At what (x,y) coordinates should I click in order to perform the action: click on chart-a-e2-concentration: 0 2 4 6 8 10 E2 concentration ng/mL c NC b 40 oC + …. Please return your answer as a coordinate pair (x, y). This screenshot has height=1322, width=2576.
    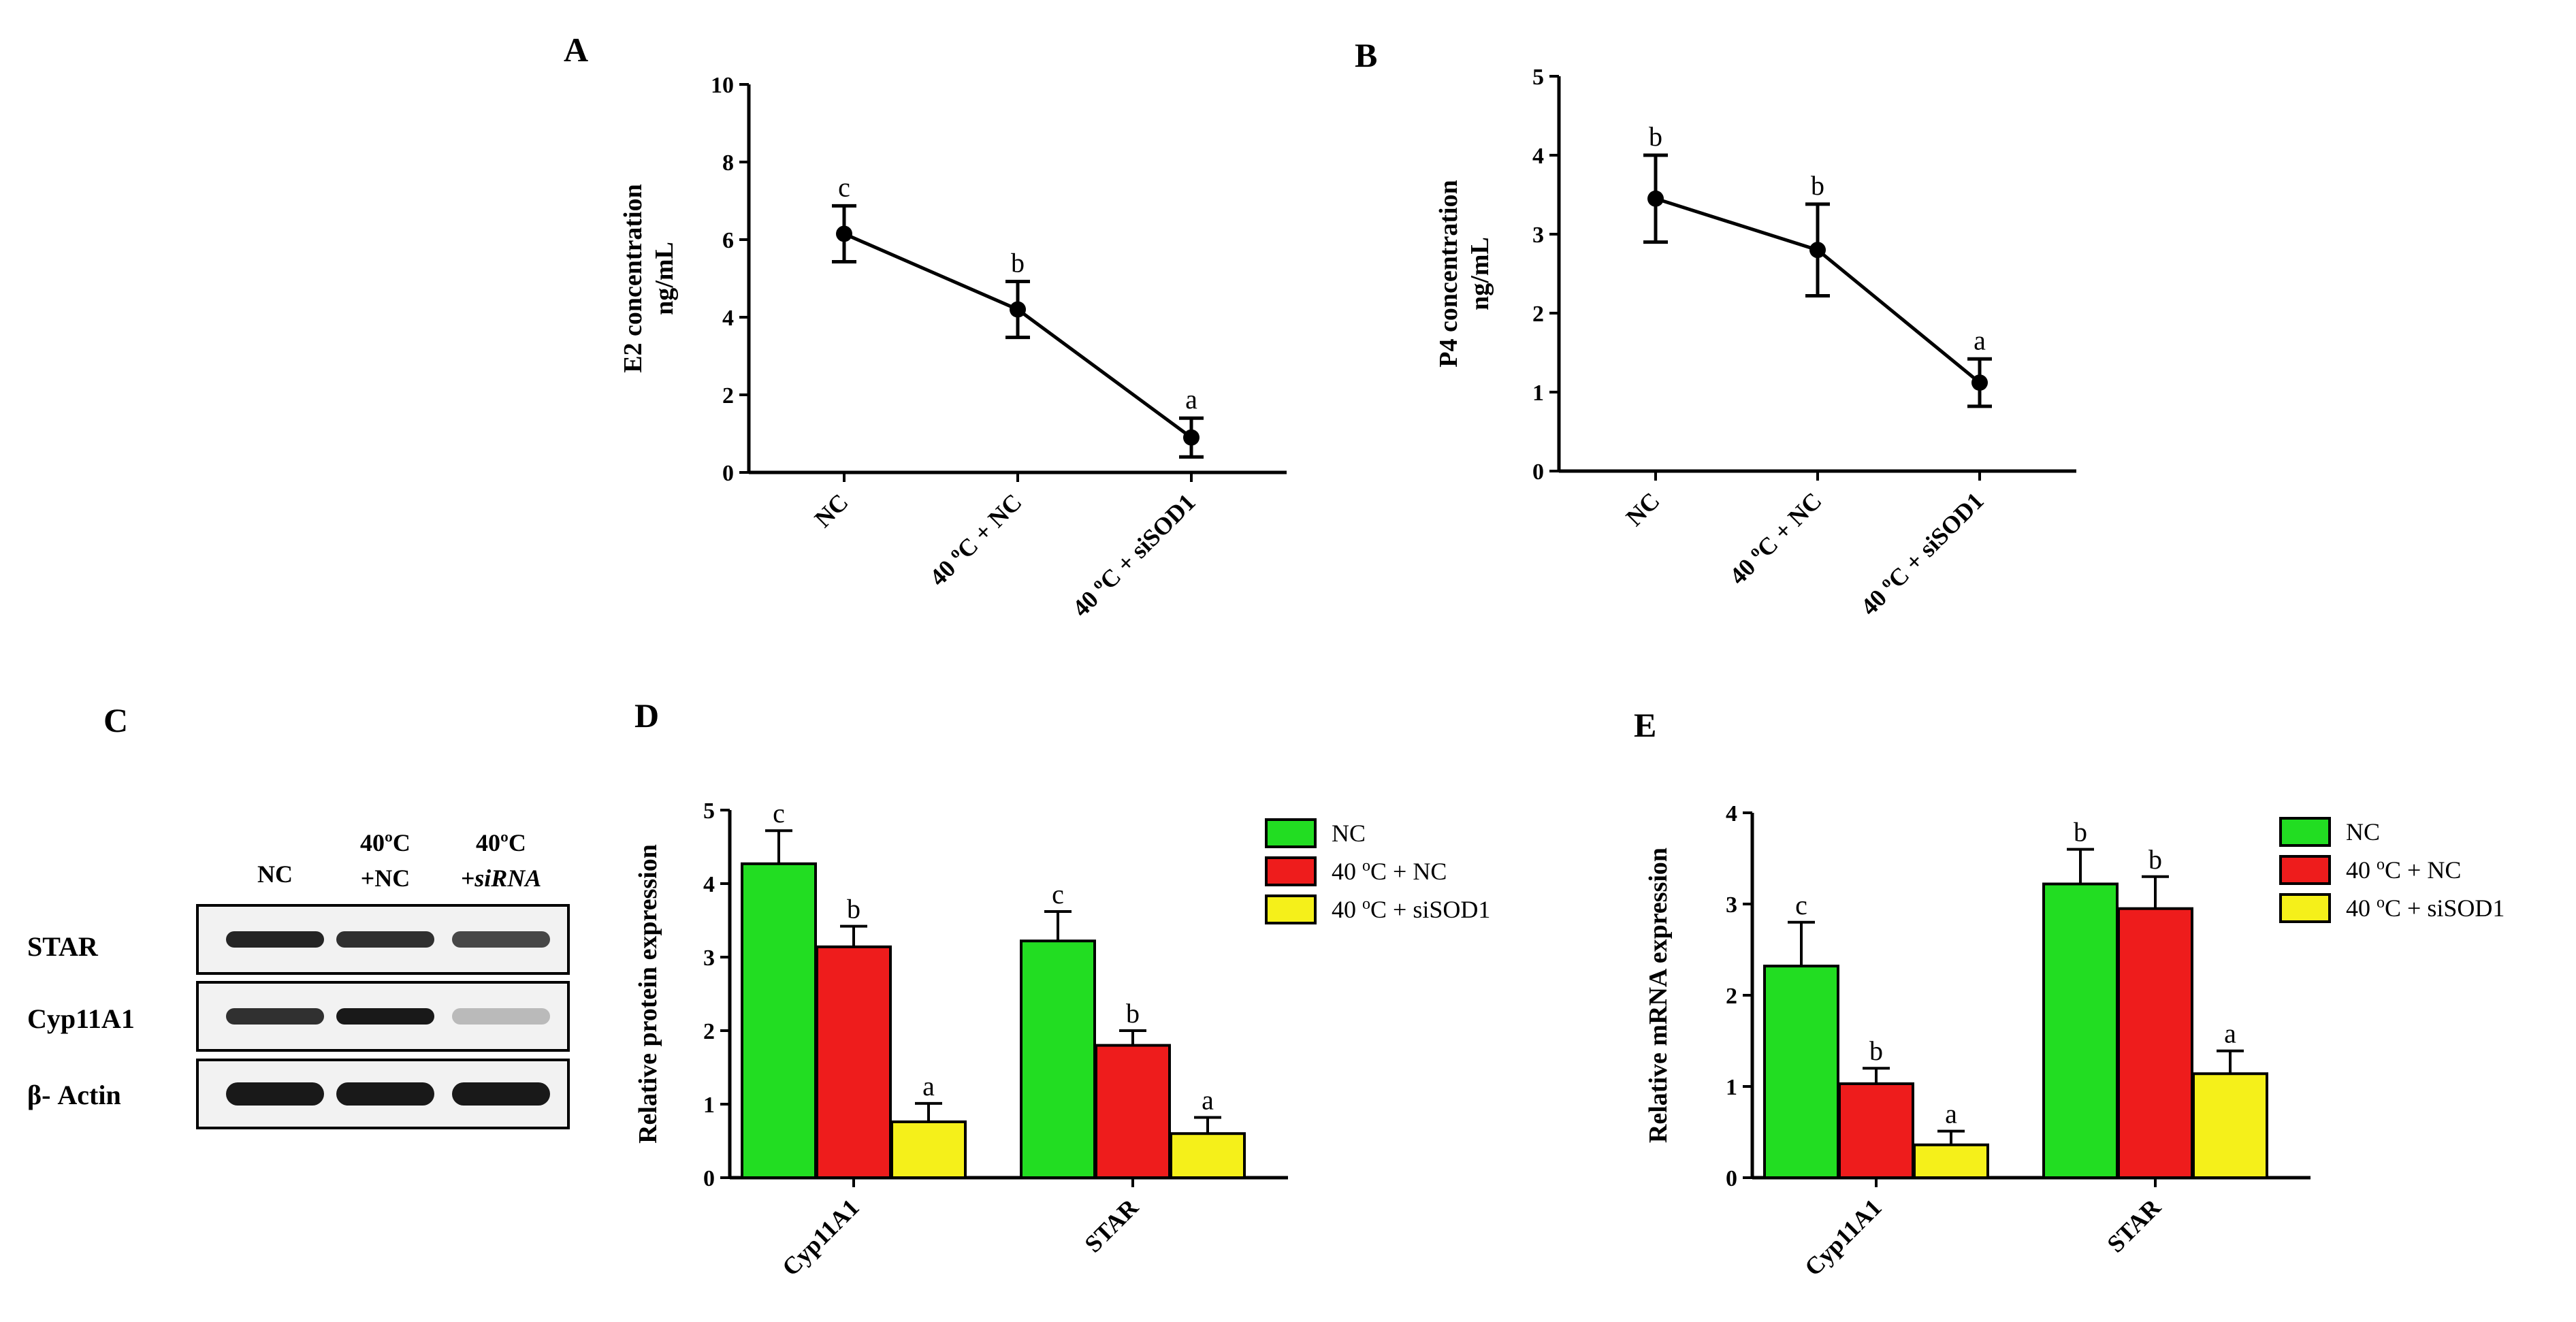
    Looking at the image, I should click on (953, 347).